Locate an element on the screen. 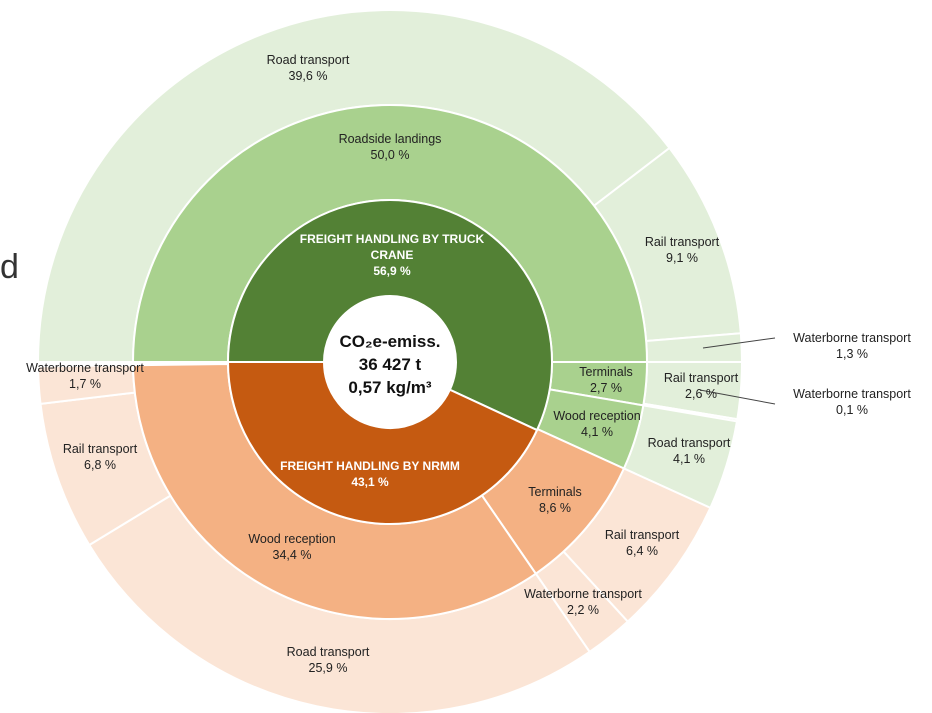 The height and width of the screenshot is (713, 932). outer-label-waterborne-transport-2-name: Waterborne transport is located at coordinates (852, 338).